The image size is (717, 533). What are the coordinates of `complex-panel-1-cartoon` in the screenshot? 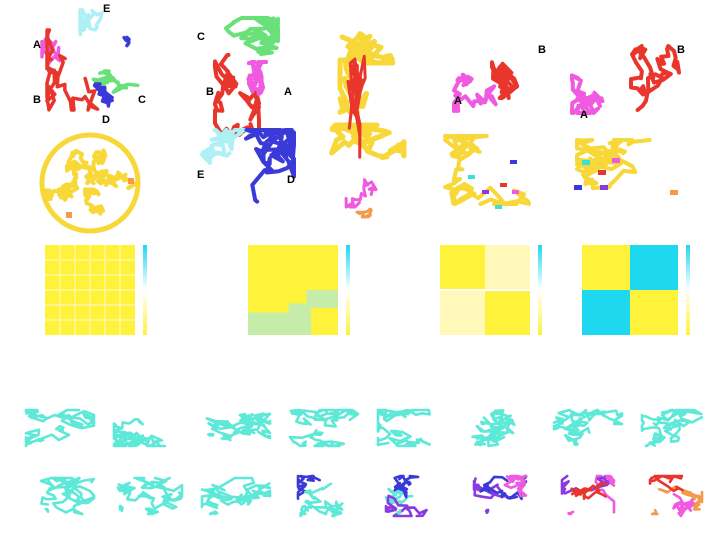 It's located at (90, 183).